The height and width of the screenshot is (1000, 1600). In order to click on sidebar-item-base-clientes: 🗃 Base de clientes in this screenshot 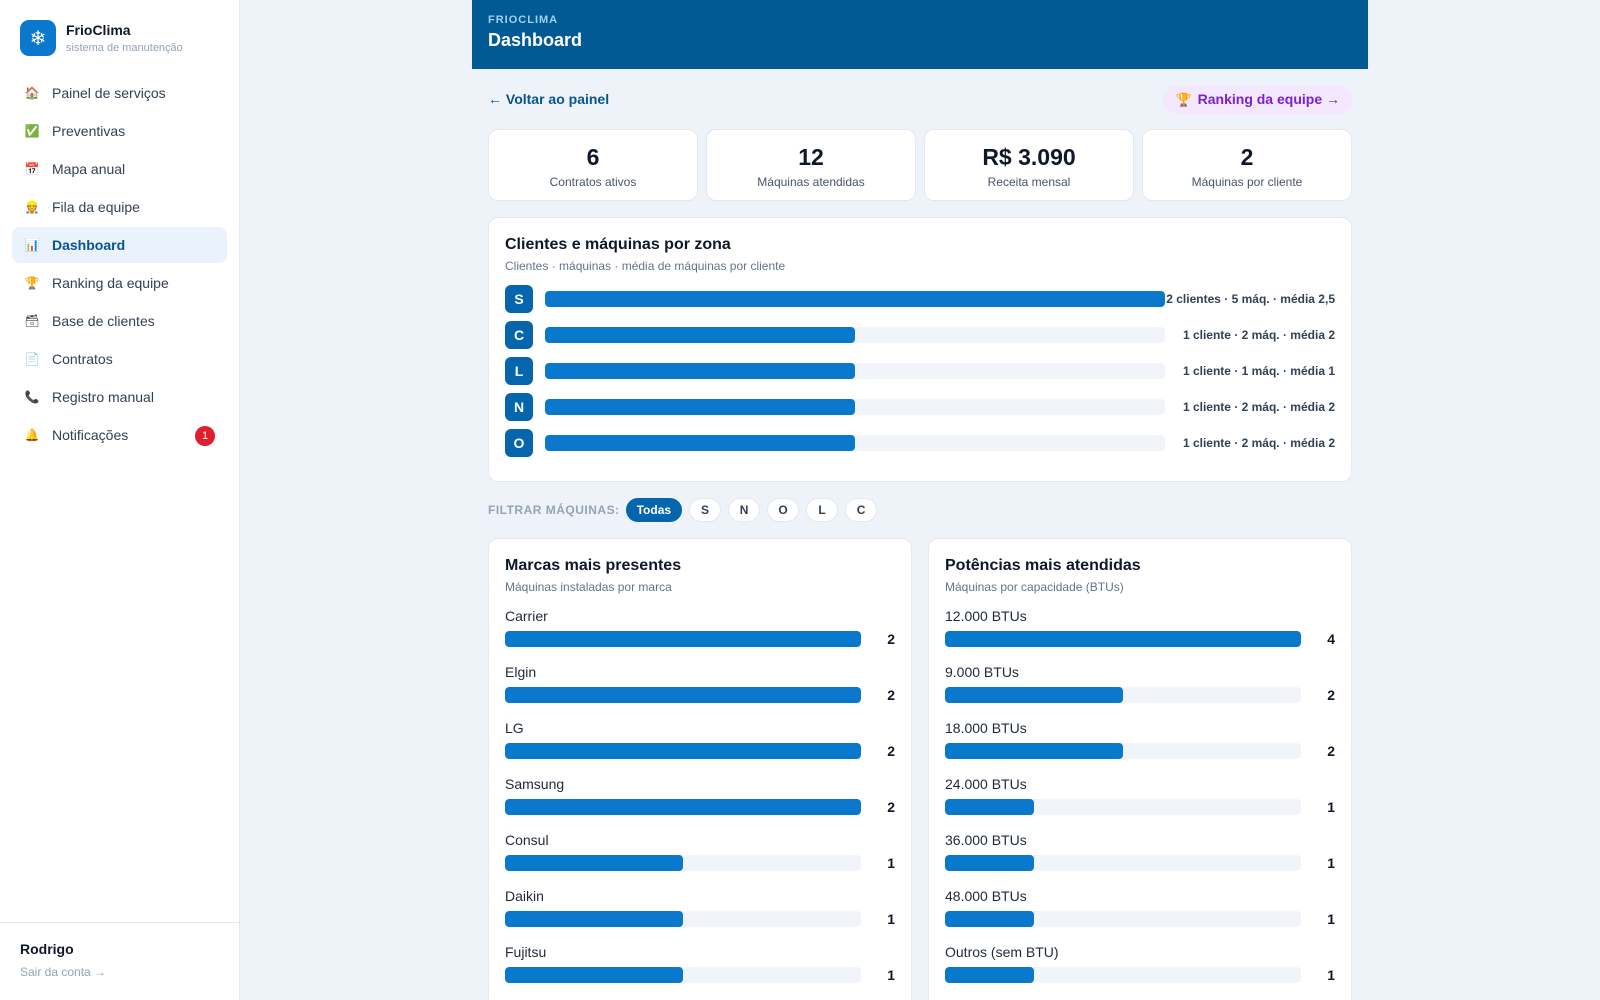, I will do `click(119, 321)`.